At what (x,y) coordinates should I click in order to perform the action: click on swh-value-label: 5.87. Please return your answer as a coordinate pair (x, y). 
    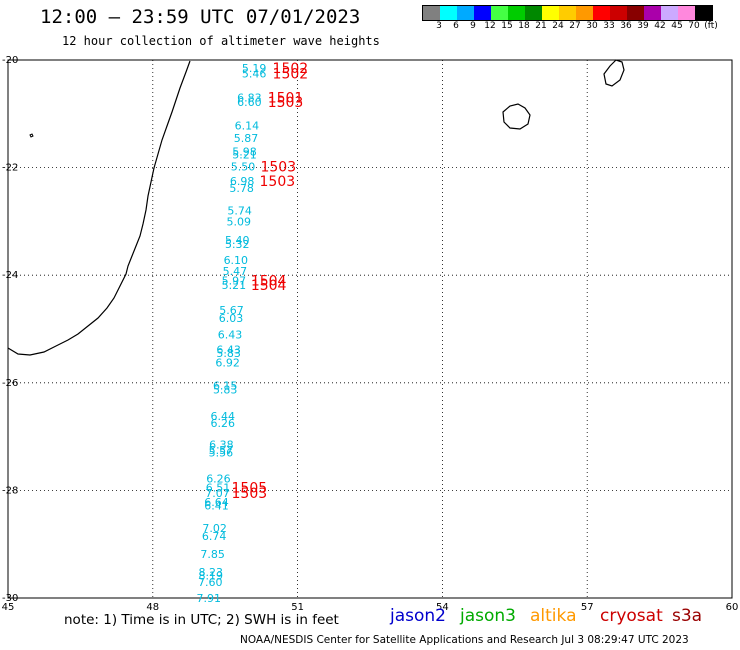
    Looking at the image, I should click on (246, 138).